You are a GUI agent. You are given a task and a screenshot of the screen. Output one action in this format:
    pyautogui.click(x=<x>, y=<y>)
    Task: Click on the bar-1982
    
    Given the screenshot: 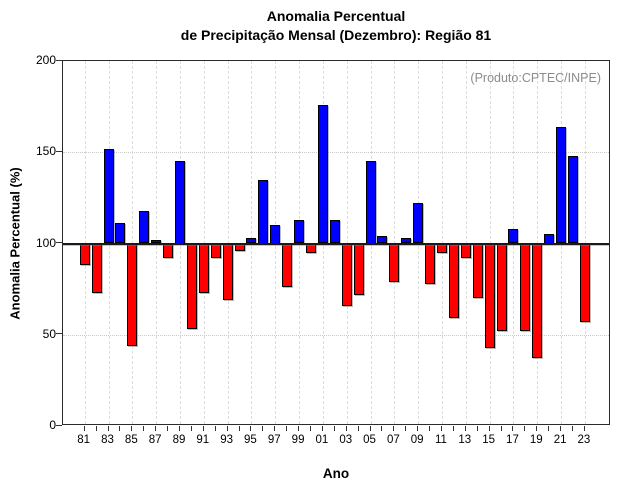 What is the action you would take?
    pyautogui.click(x=96, y=268)
    